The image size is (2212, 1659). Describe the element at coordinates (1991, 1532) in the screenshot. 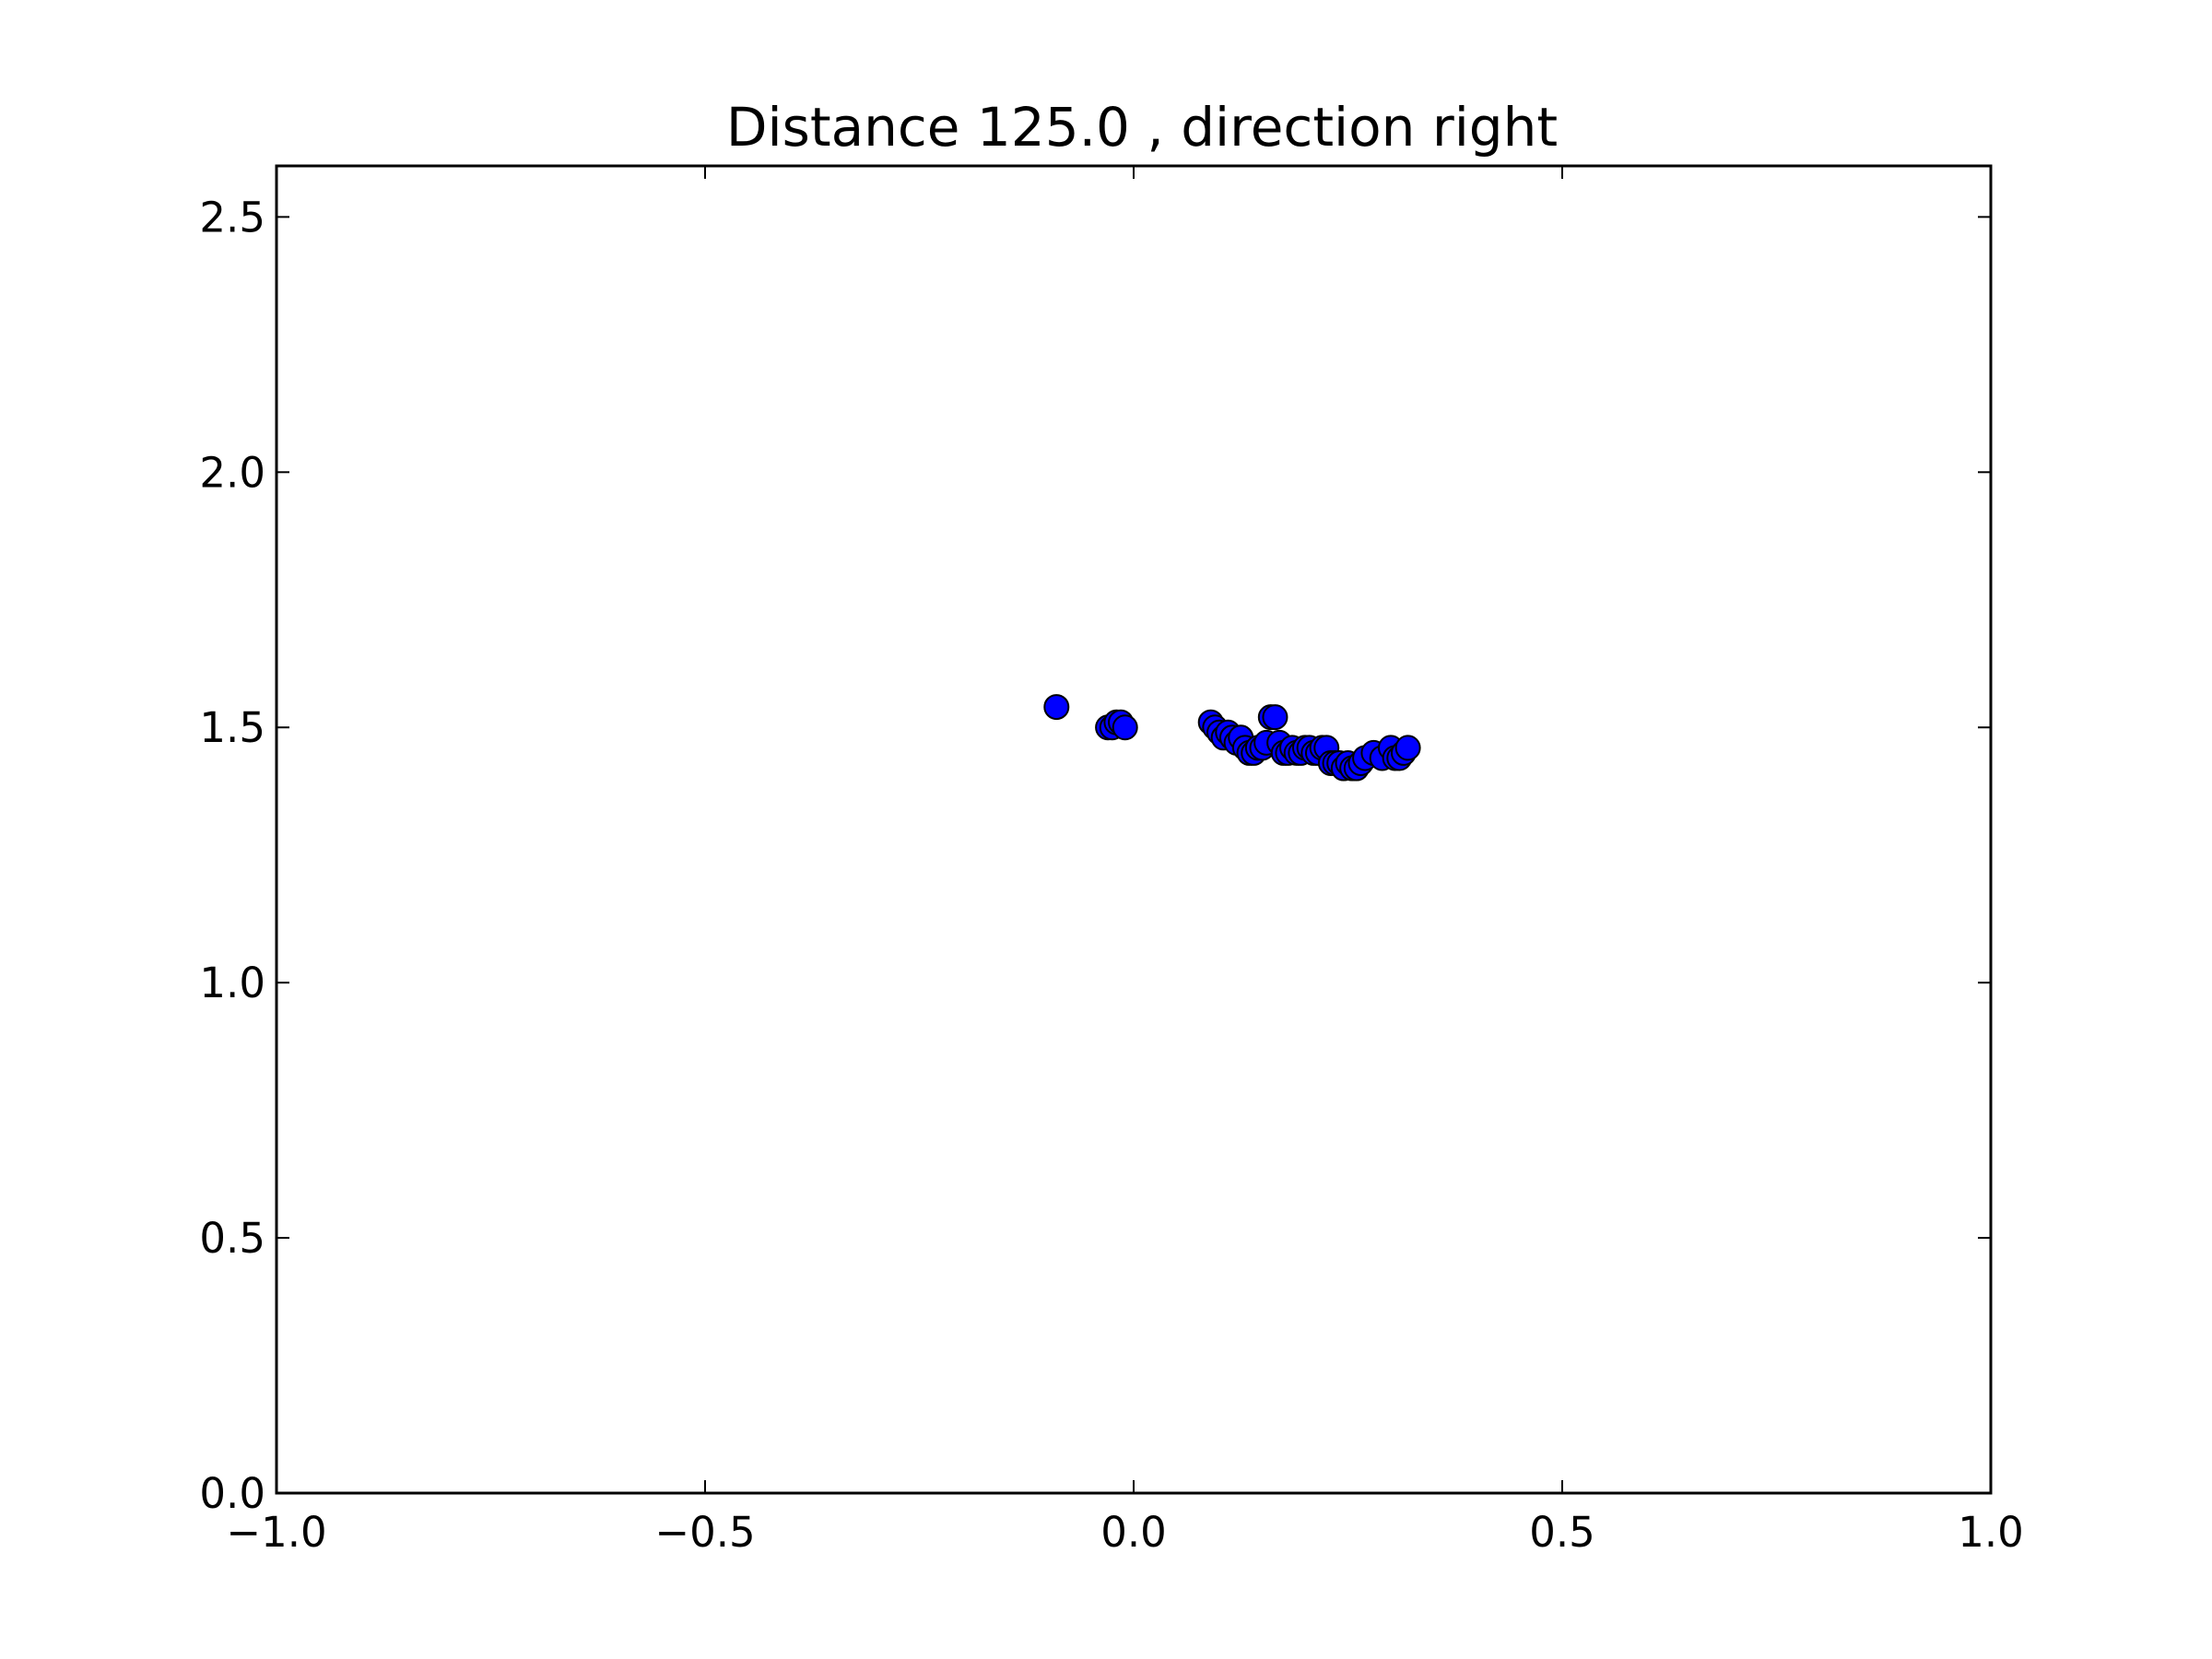

I see `x-tick-label: 1.0` at that location.